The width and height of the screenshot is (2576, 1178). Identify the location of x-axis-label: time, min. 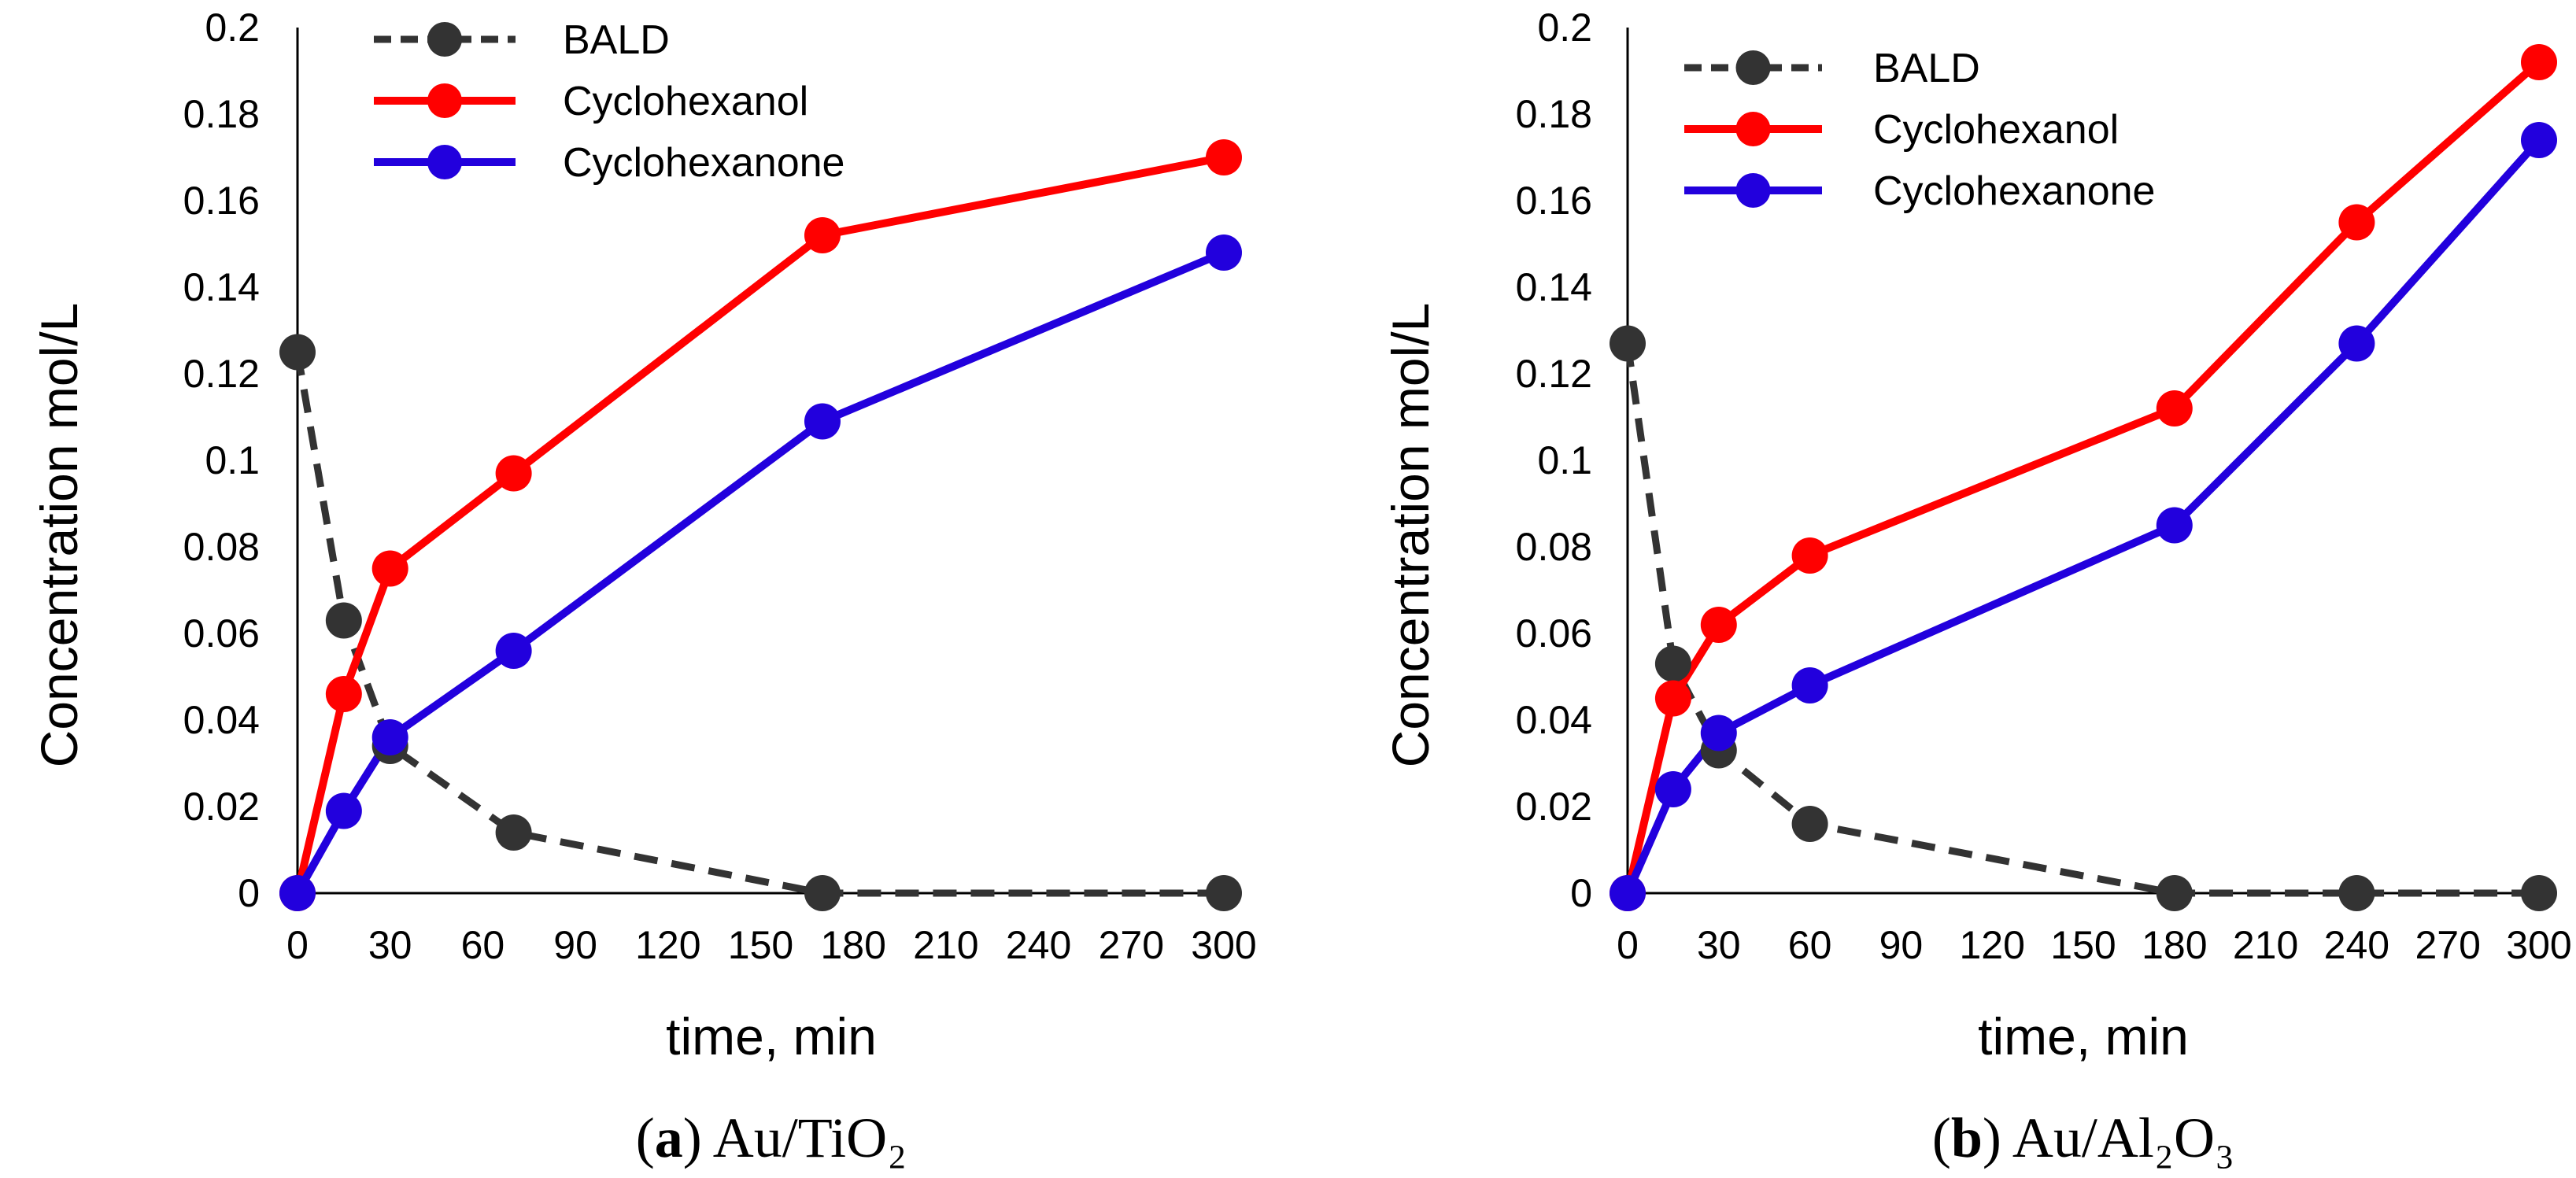
(2083, 1036).